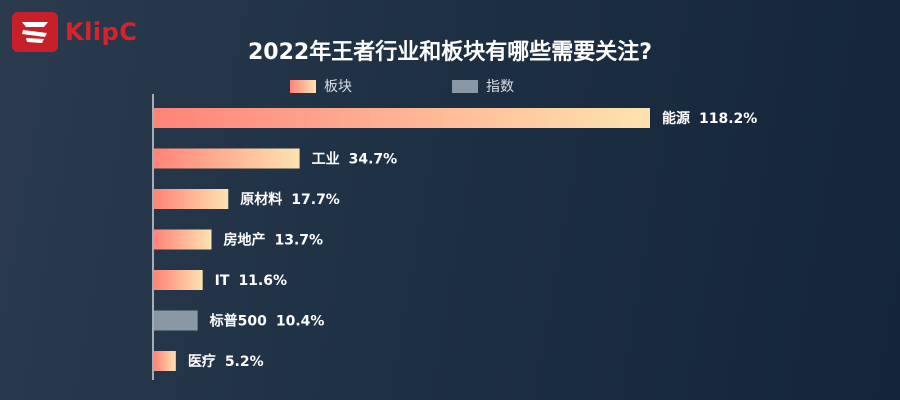 The image size is (900, 400). Describe the element at coordinates (483, 86) in the screenshot. I see `legend-item-index: 指数` at that location.